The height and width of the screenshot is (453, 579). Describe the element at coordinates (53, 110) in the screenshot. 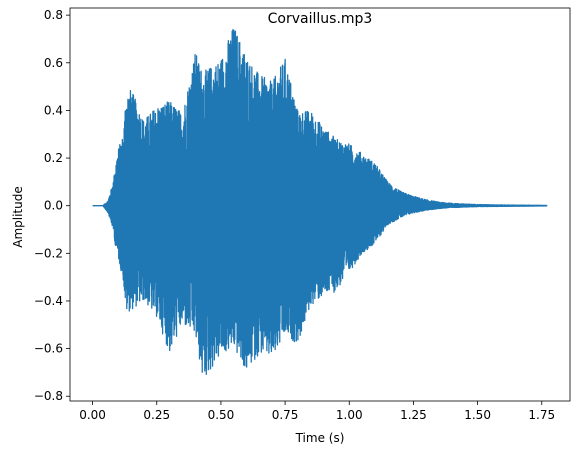

I see `y-tick-label: 0.4` at that location.